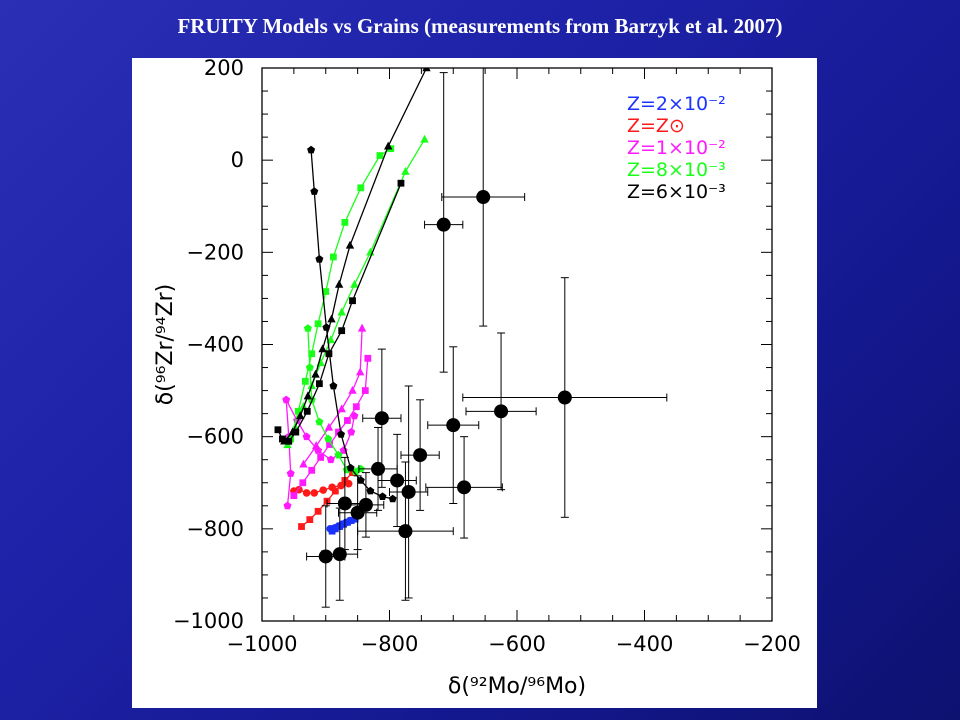 This screenshot has height=720, width=960. What do you see at coordinates (772, 644) in the screenshot?
I see `x-tick-label: −200` at bounding box center [772, 644].